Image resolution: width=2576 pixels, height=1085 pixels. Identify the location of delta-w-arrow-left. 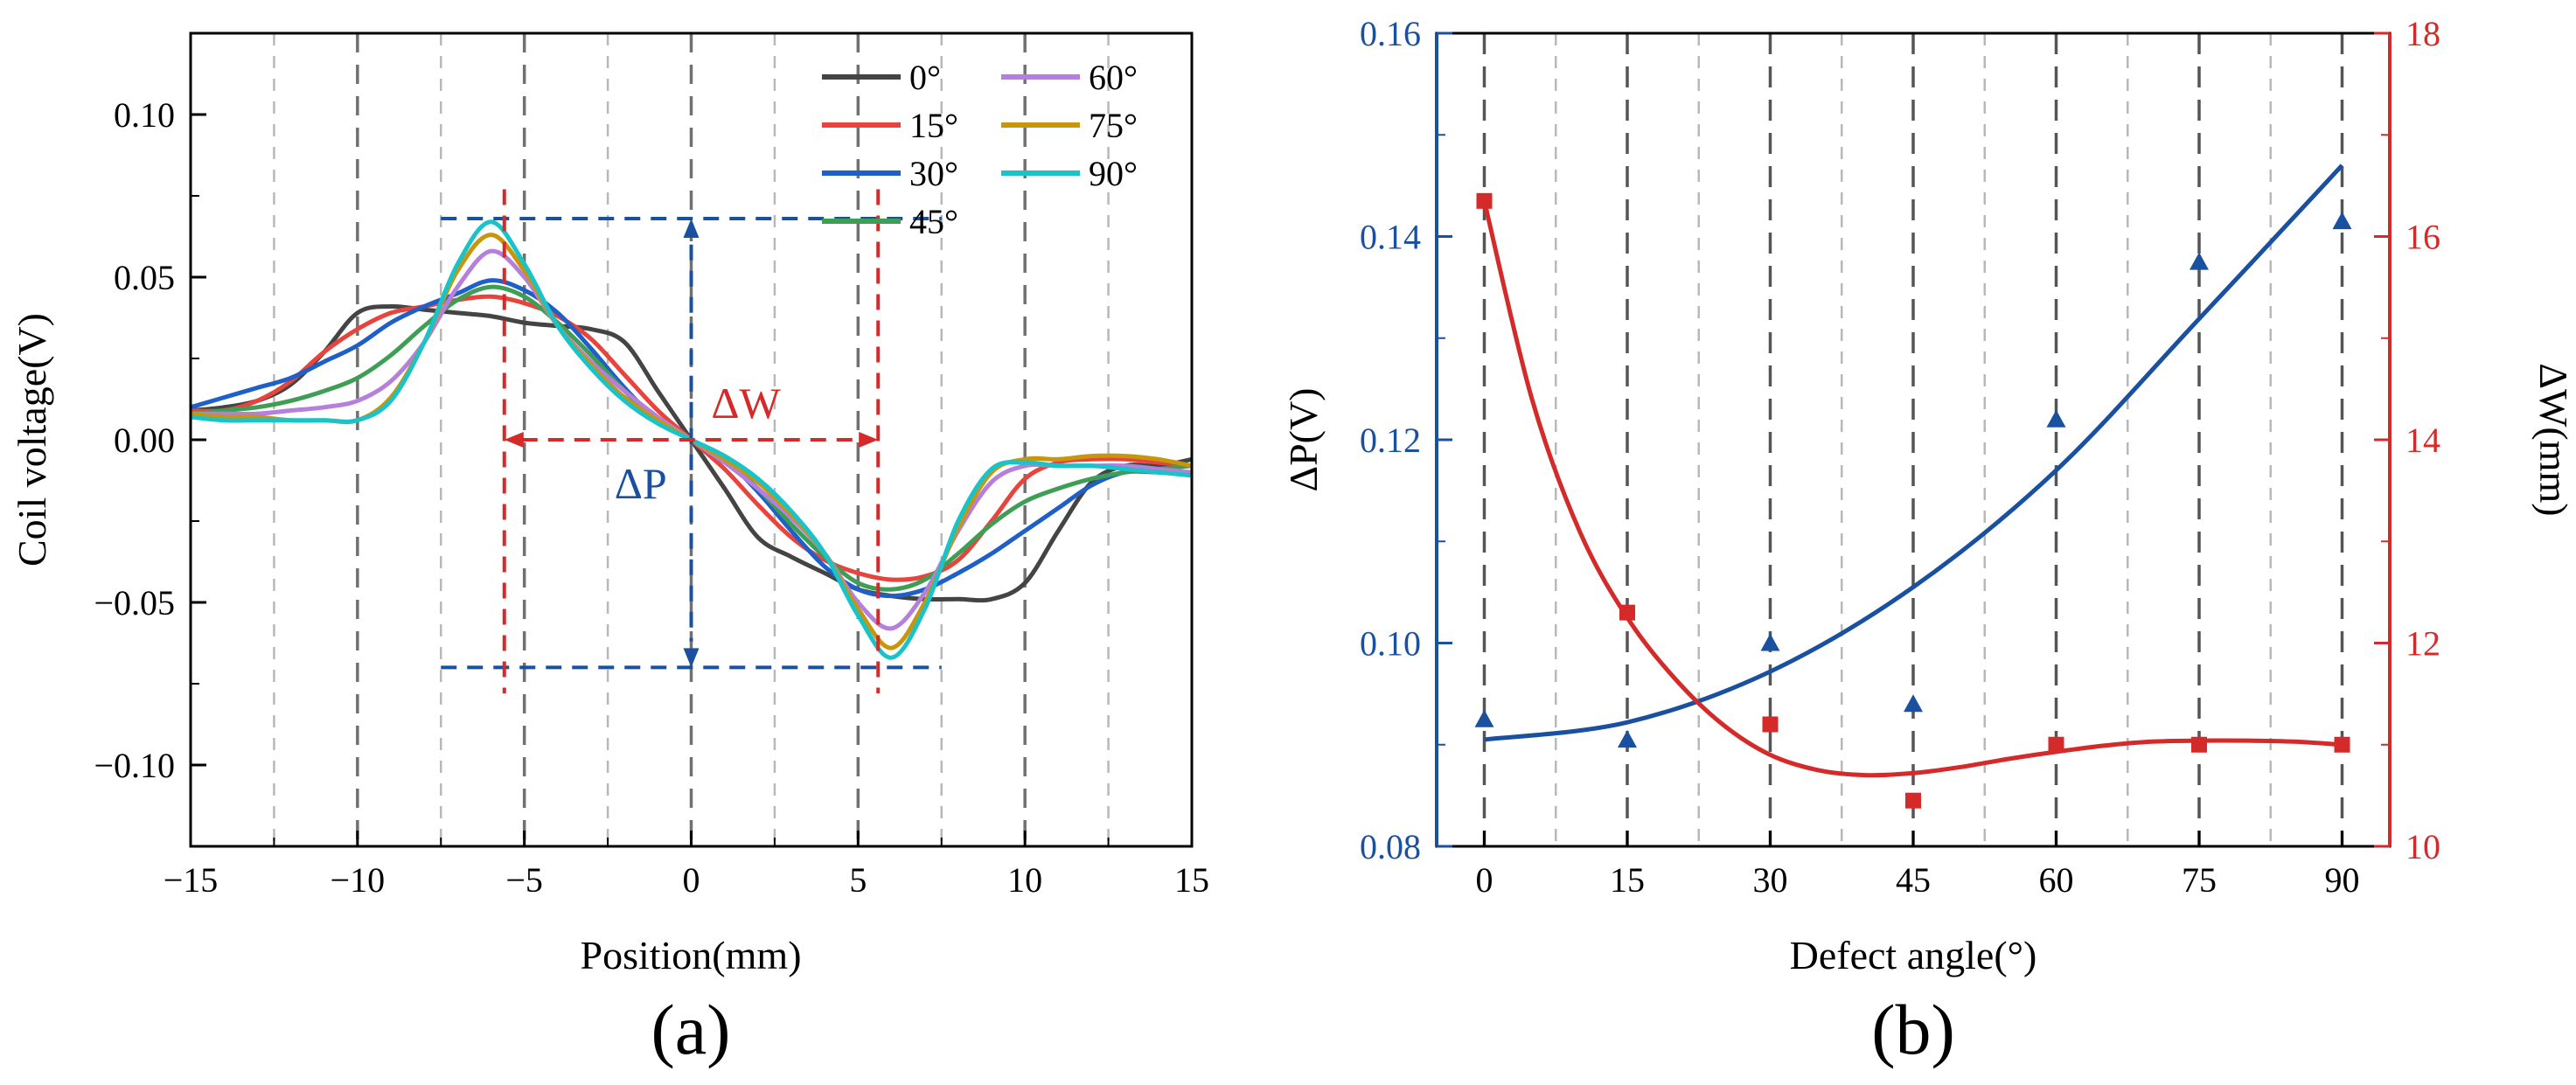
(514, 440).